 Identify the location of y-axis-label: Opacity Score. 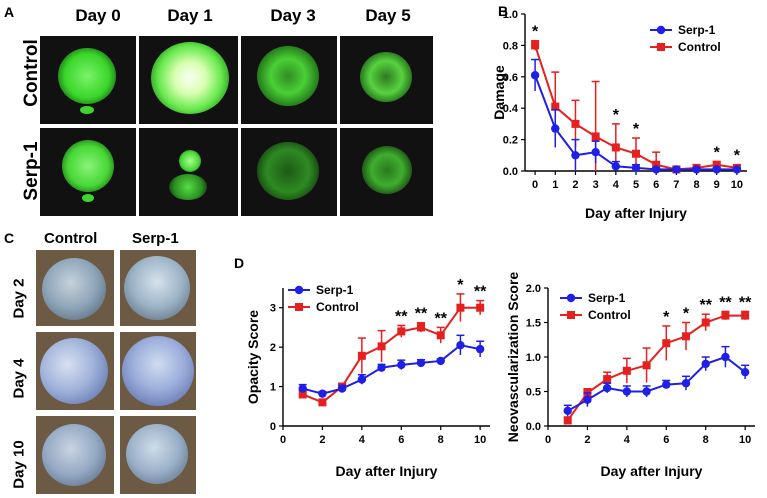
(253, 357).